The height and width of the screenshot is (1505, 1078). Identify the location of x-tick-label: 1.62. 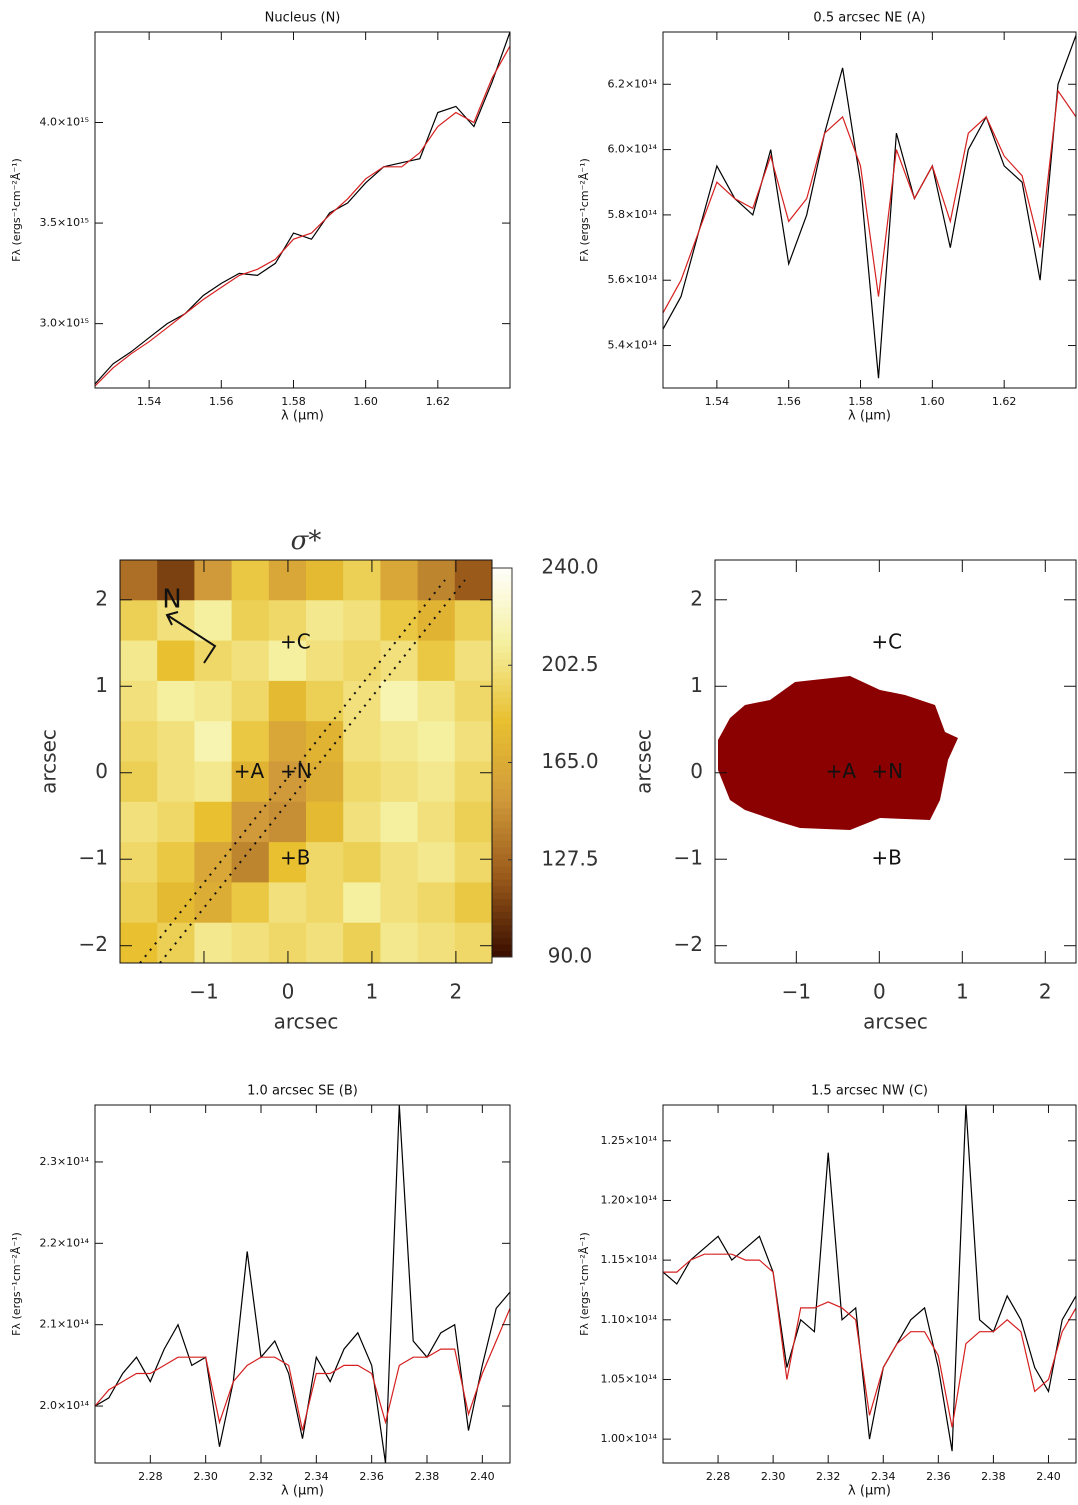
(438, 401).